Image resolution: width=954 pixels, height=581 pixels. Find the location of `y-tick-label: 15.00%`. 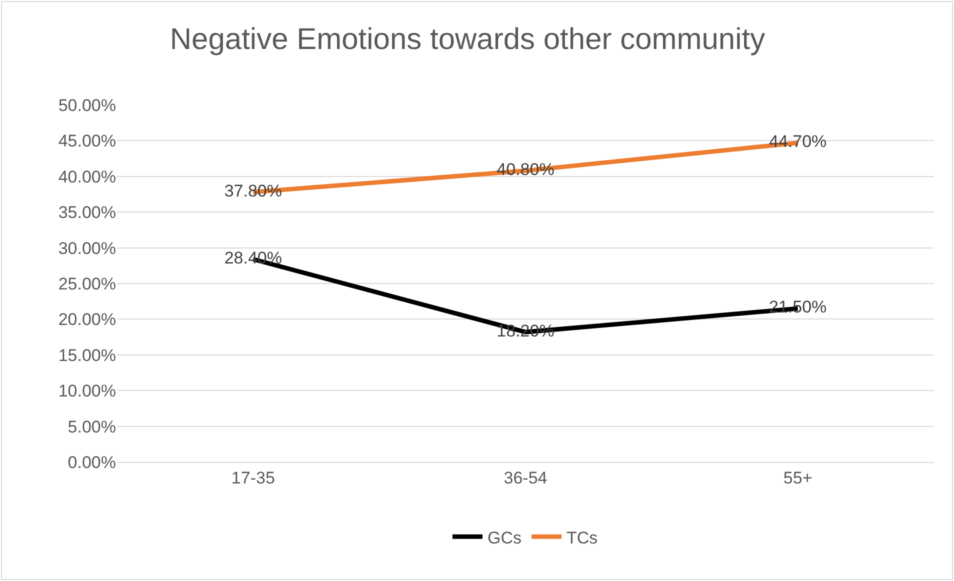

y-tick-label: 15.00% is located at coordinates (87, 355).